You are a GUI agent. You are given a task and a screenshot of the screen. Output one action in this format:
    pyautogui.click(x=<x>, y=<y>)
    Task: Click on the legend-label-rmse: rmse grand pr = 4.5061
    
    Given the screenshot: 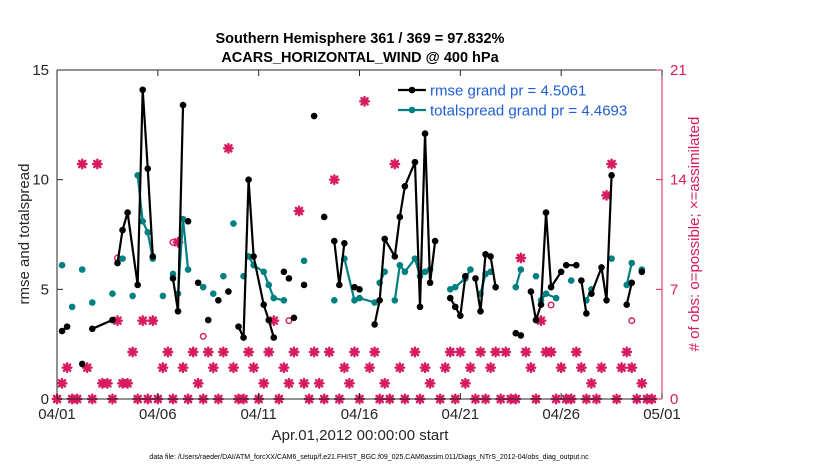 What is the action you would take?
    pyautogui.click(x=508, y=91)
    